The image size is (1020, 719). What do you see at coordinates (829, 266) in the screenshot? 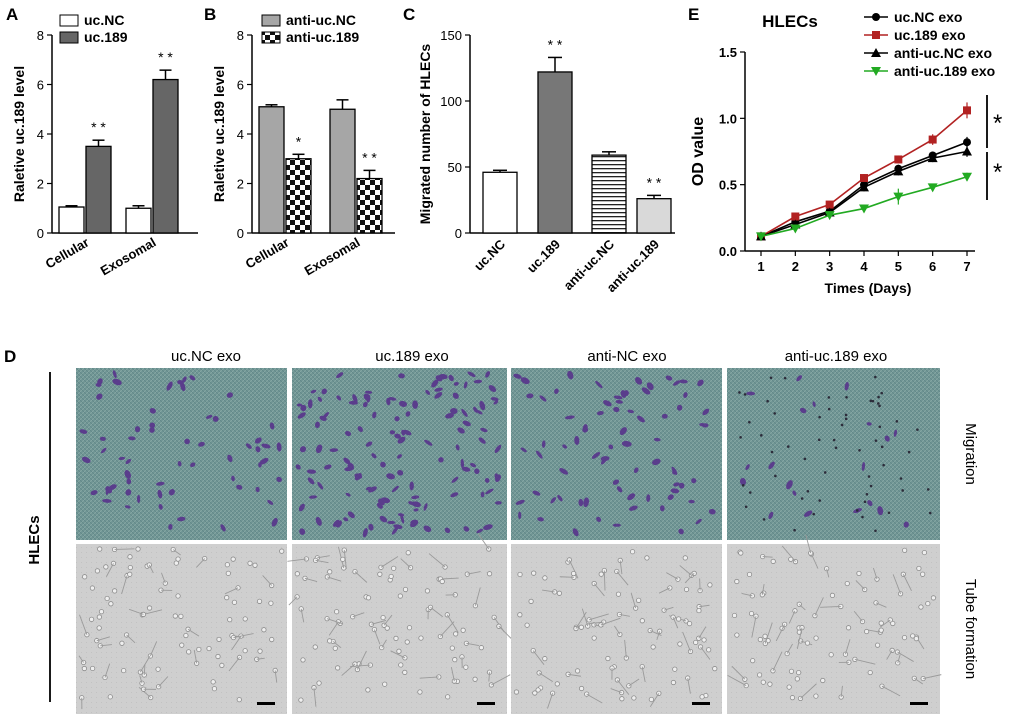
I see `x-tick-label: 3` at bounding box center [829, 266].